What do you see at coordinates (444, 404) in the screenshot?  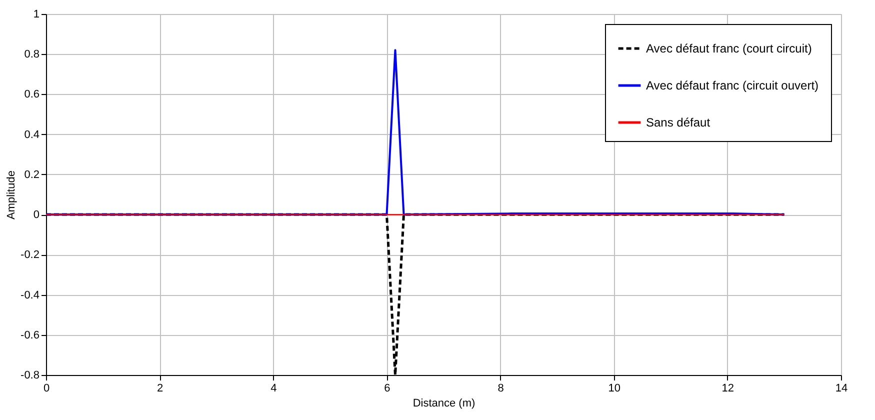 I see `x-axis-title: Distance (m)` at bounding box center [444, 404].